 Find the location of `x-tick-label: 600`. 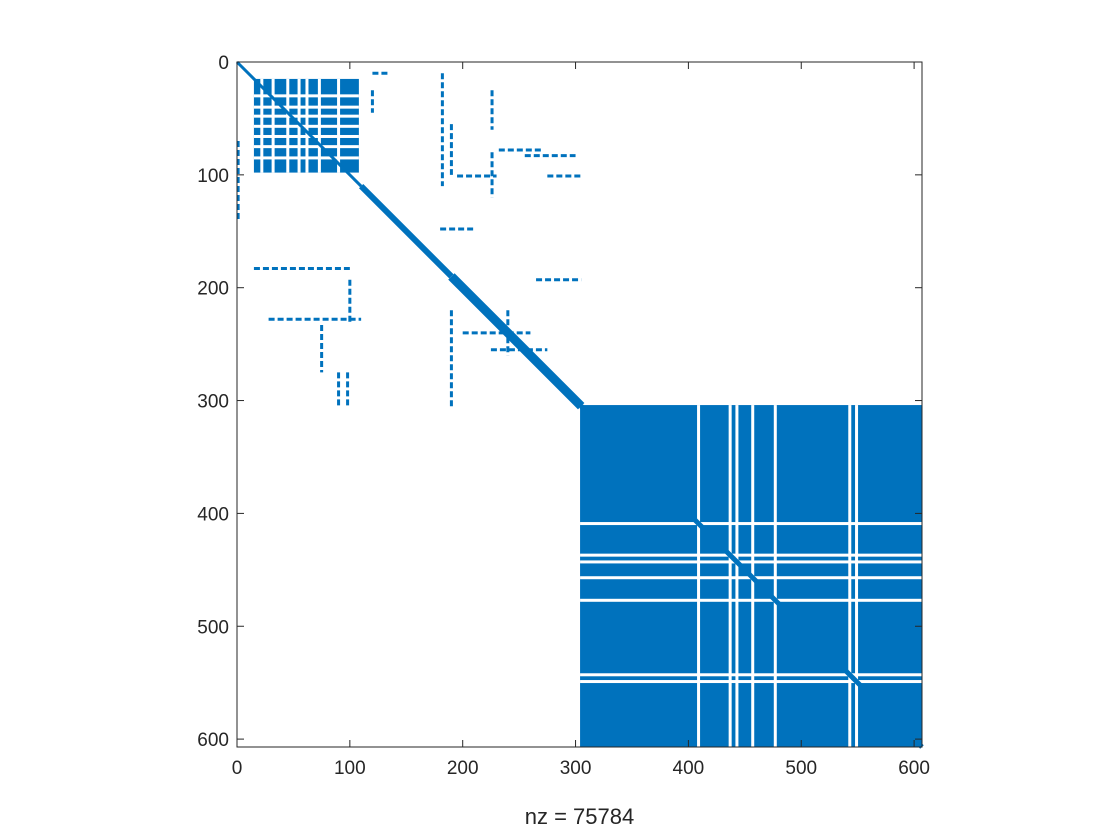

x-tick-label: 600 is located at coordinates (914, 768).